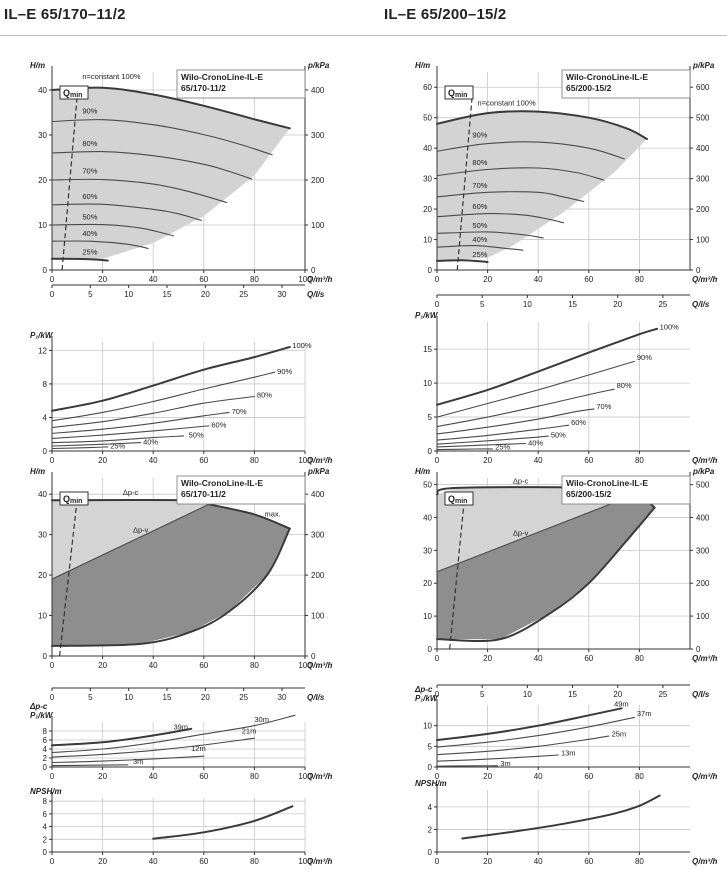 Image resolution: width=727 pixels, height=880 pixels. I want to click on series-label: 60%, so click(578, 422).